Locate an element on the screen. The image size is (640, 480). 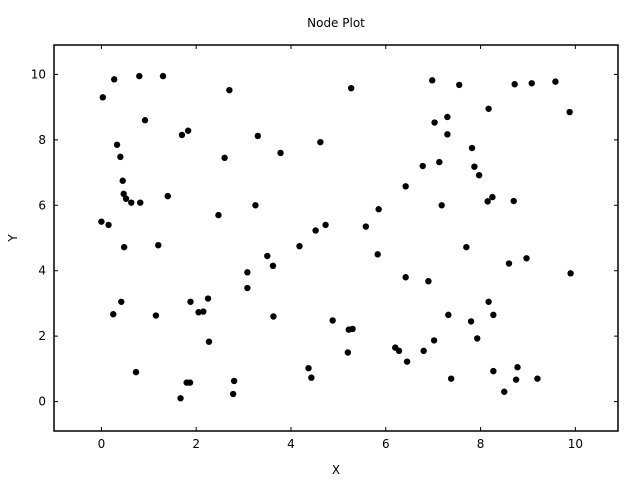
chart-title: Node Plot is located at coordinates (336, 23).